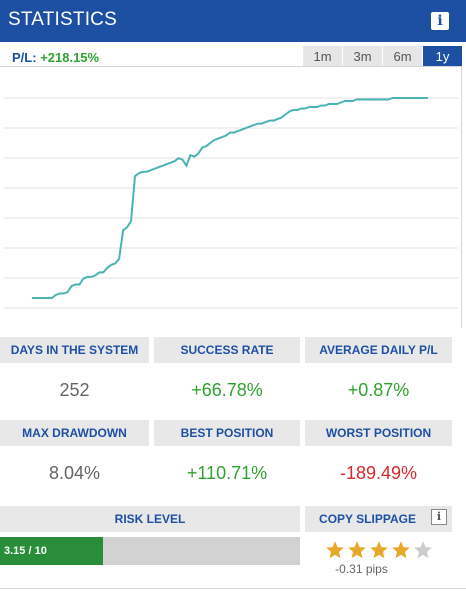  What do you see at coordinates (233, 588) in the screenshot?
I see `divider` at bounding box center [233, 588].